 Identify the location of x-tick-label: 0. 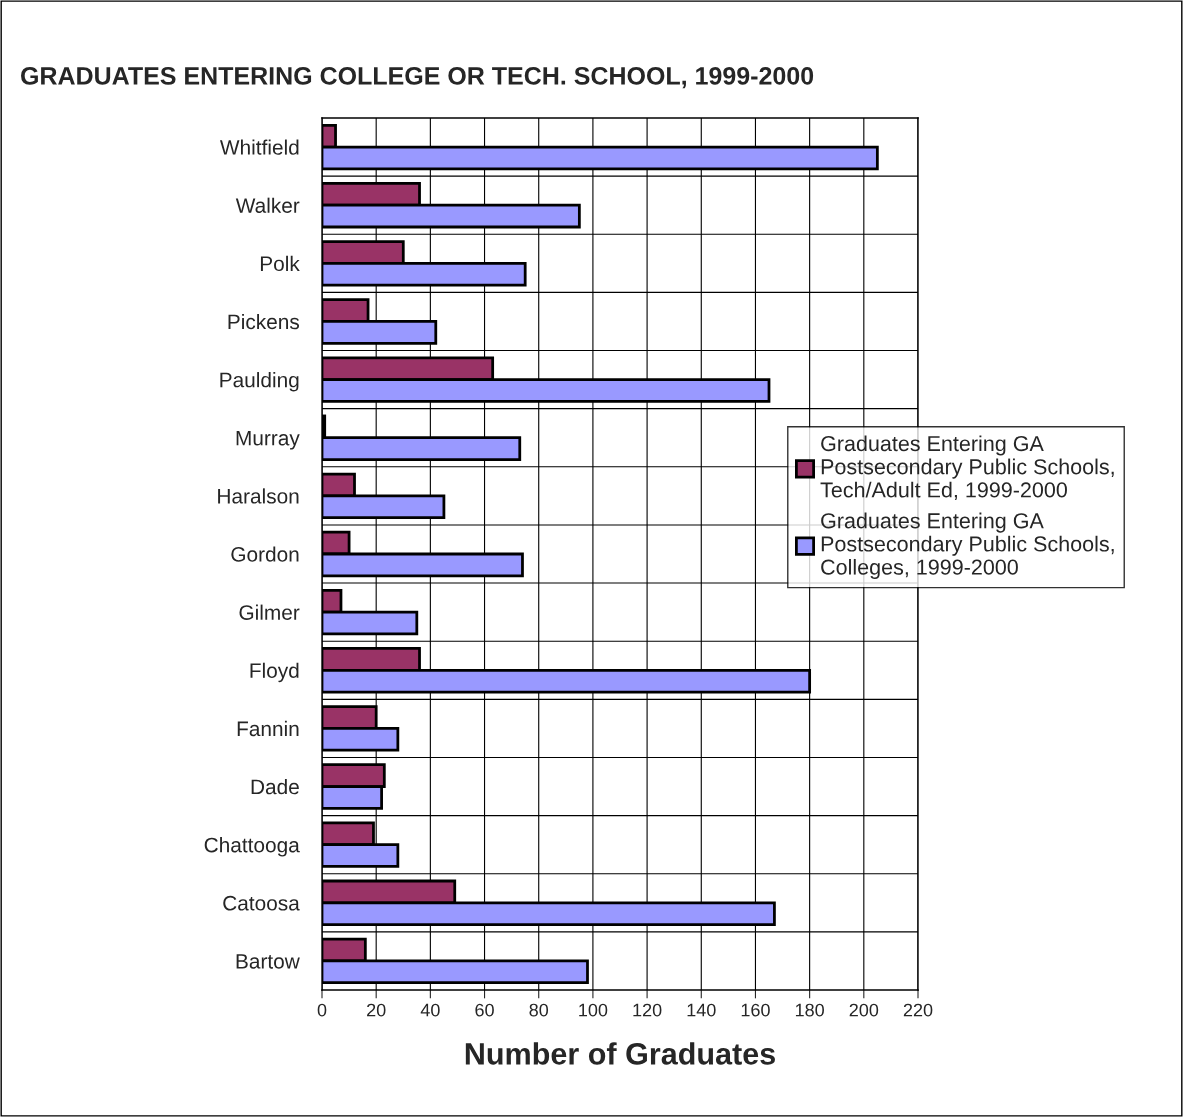
(322, 1010).